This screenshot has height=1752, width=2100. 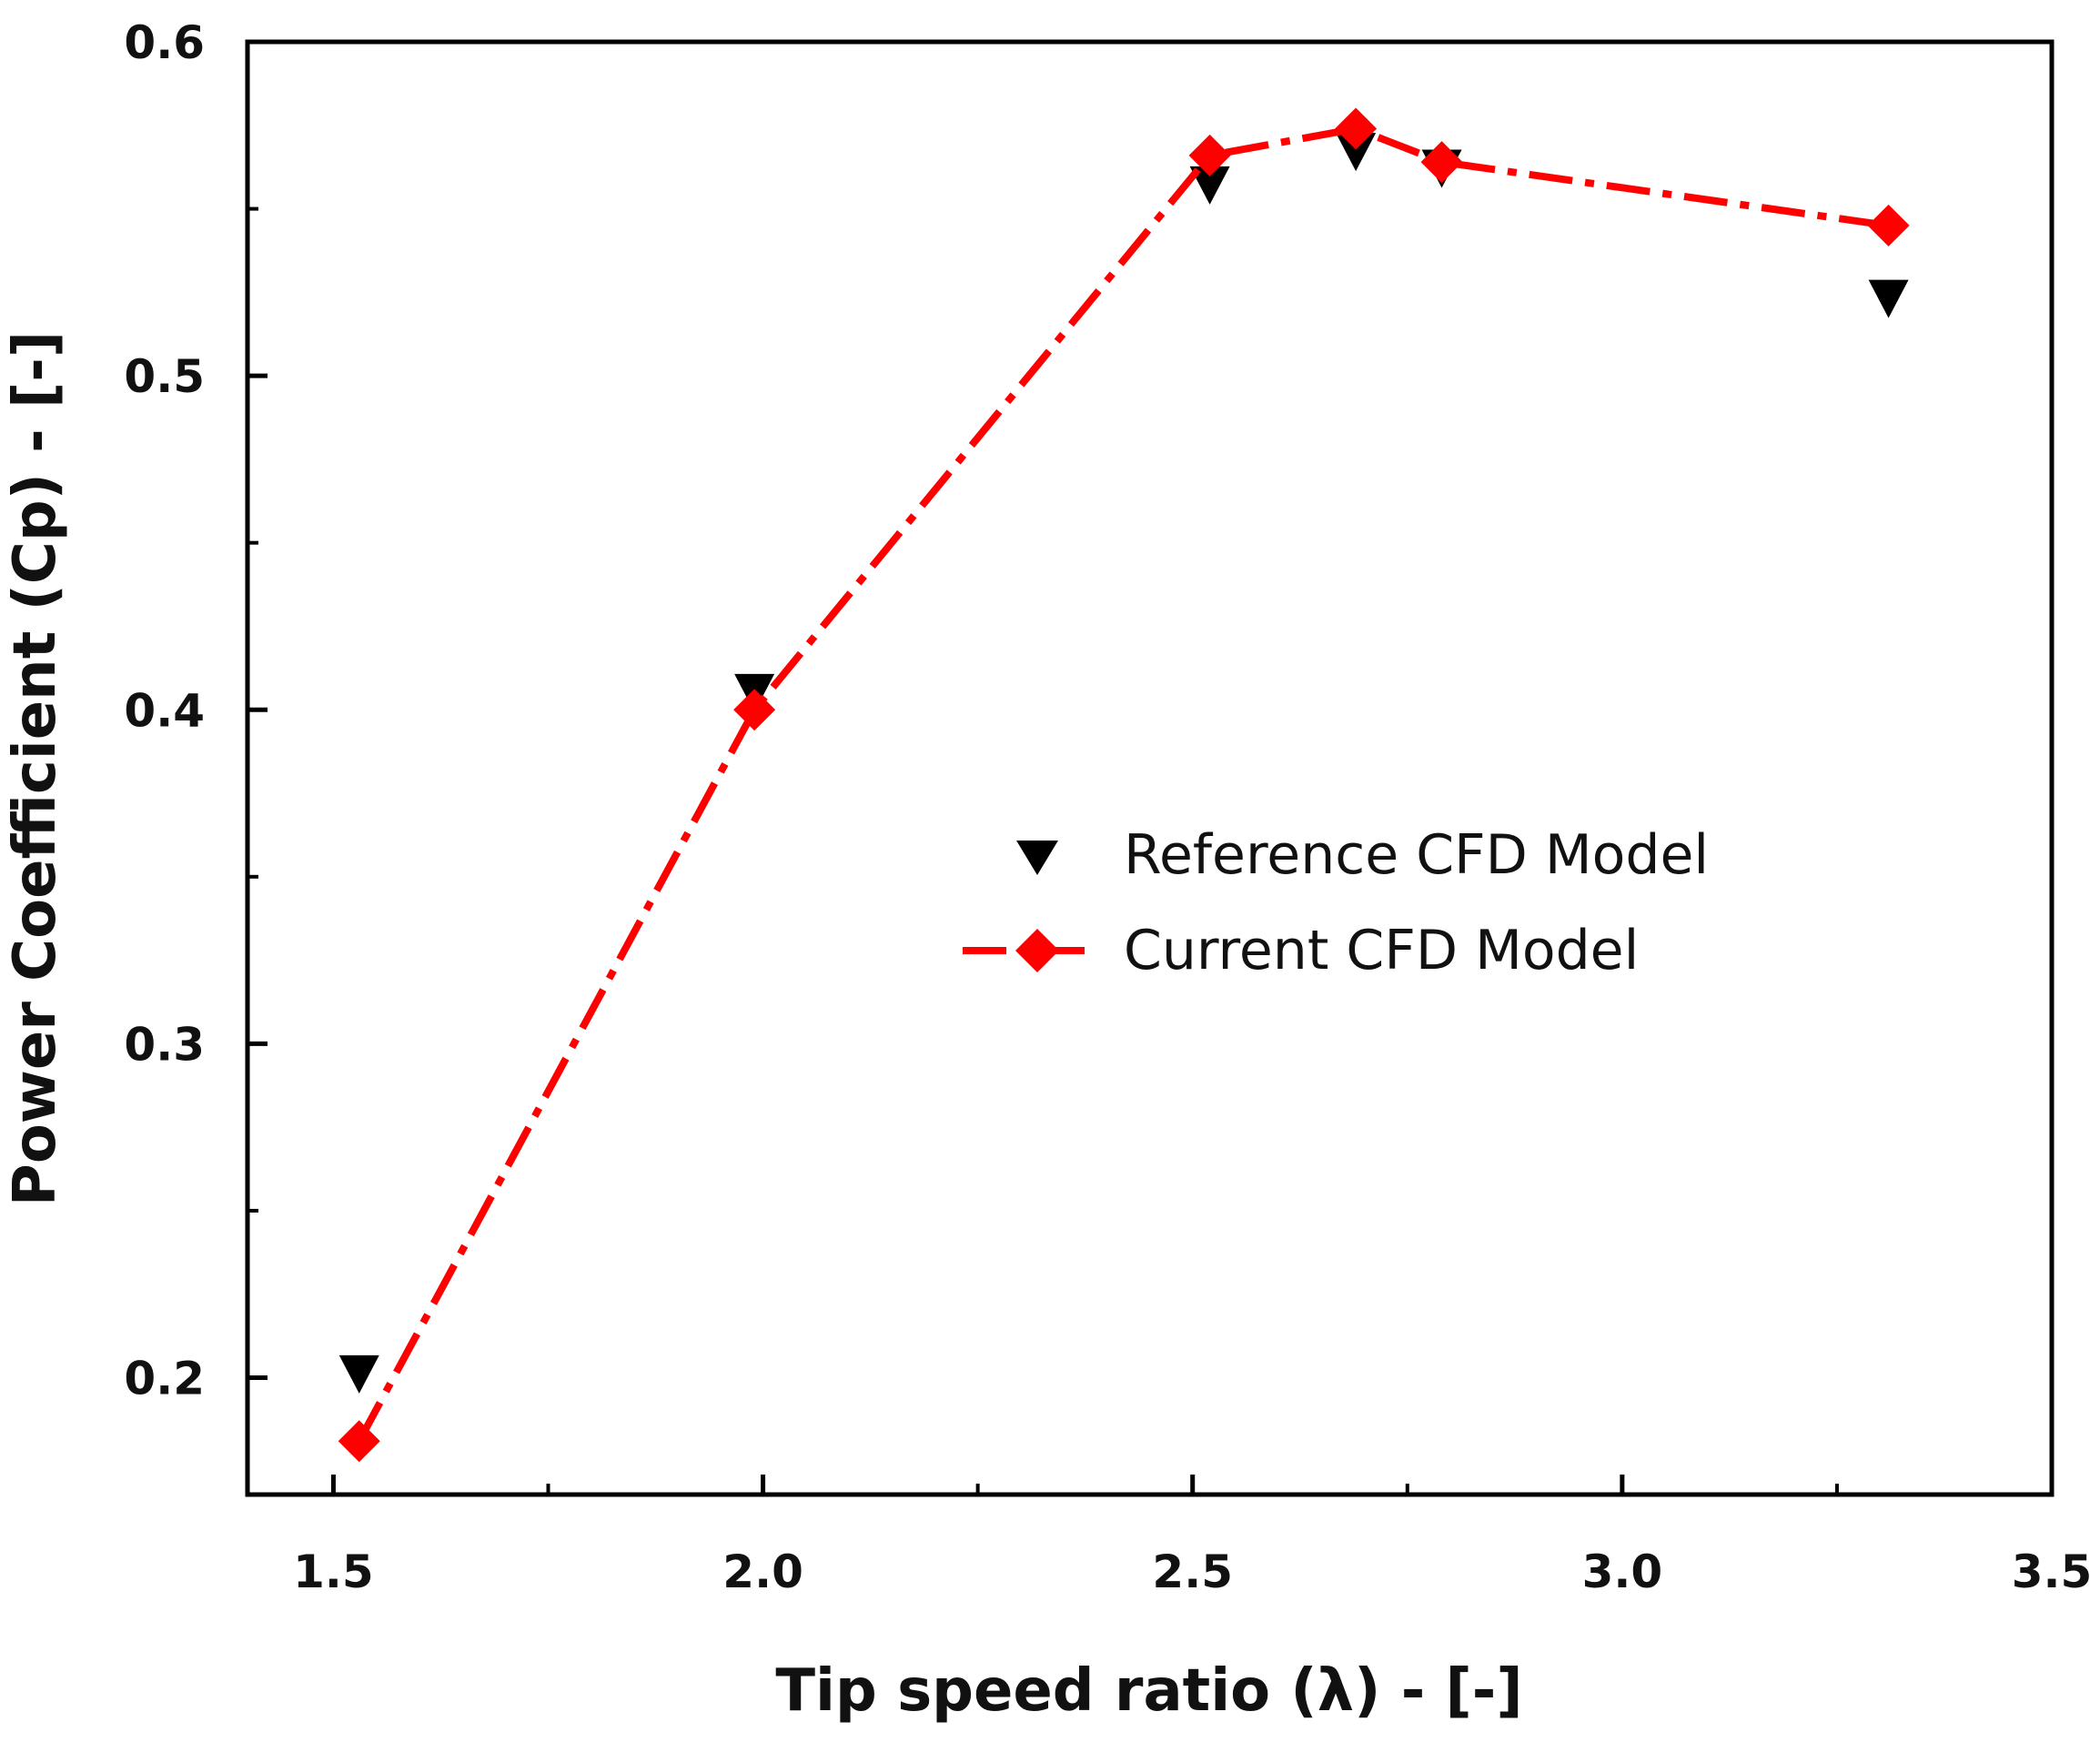 I want to click on x-tick-label: 2.5, so click(x=1192, y=1572).